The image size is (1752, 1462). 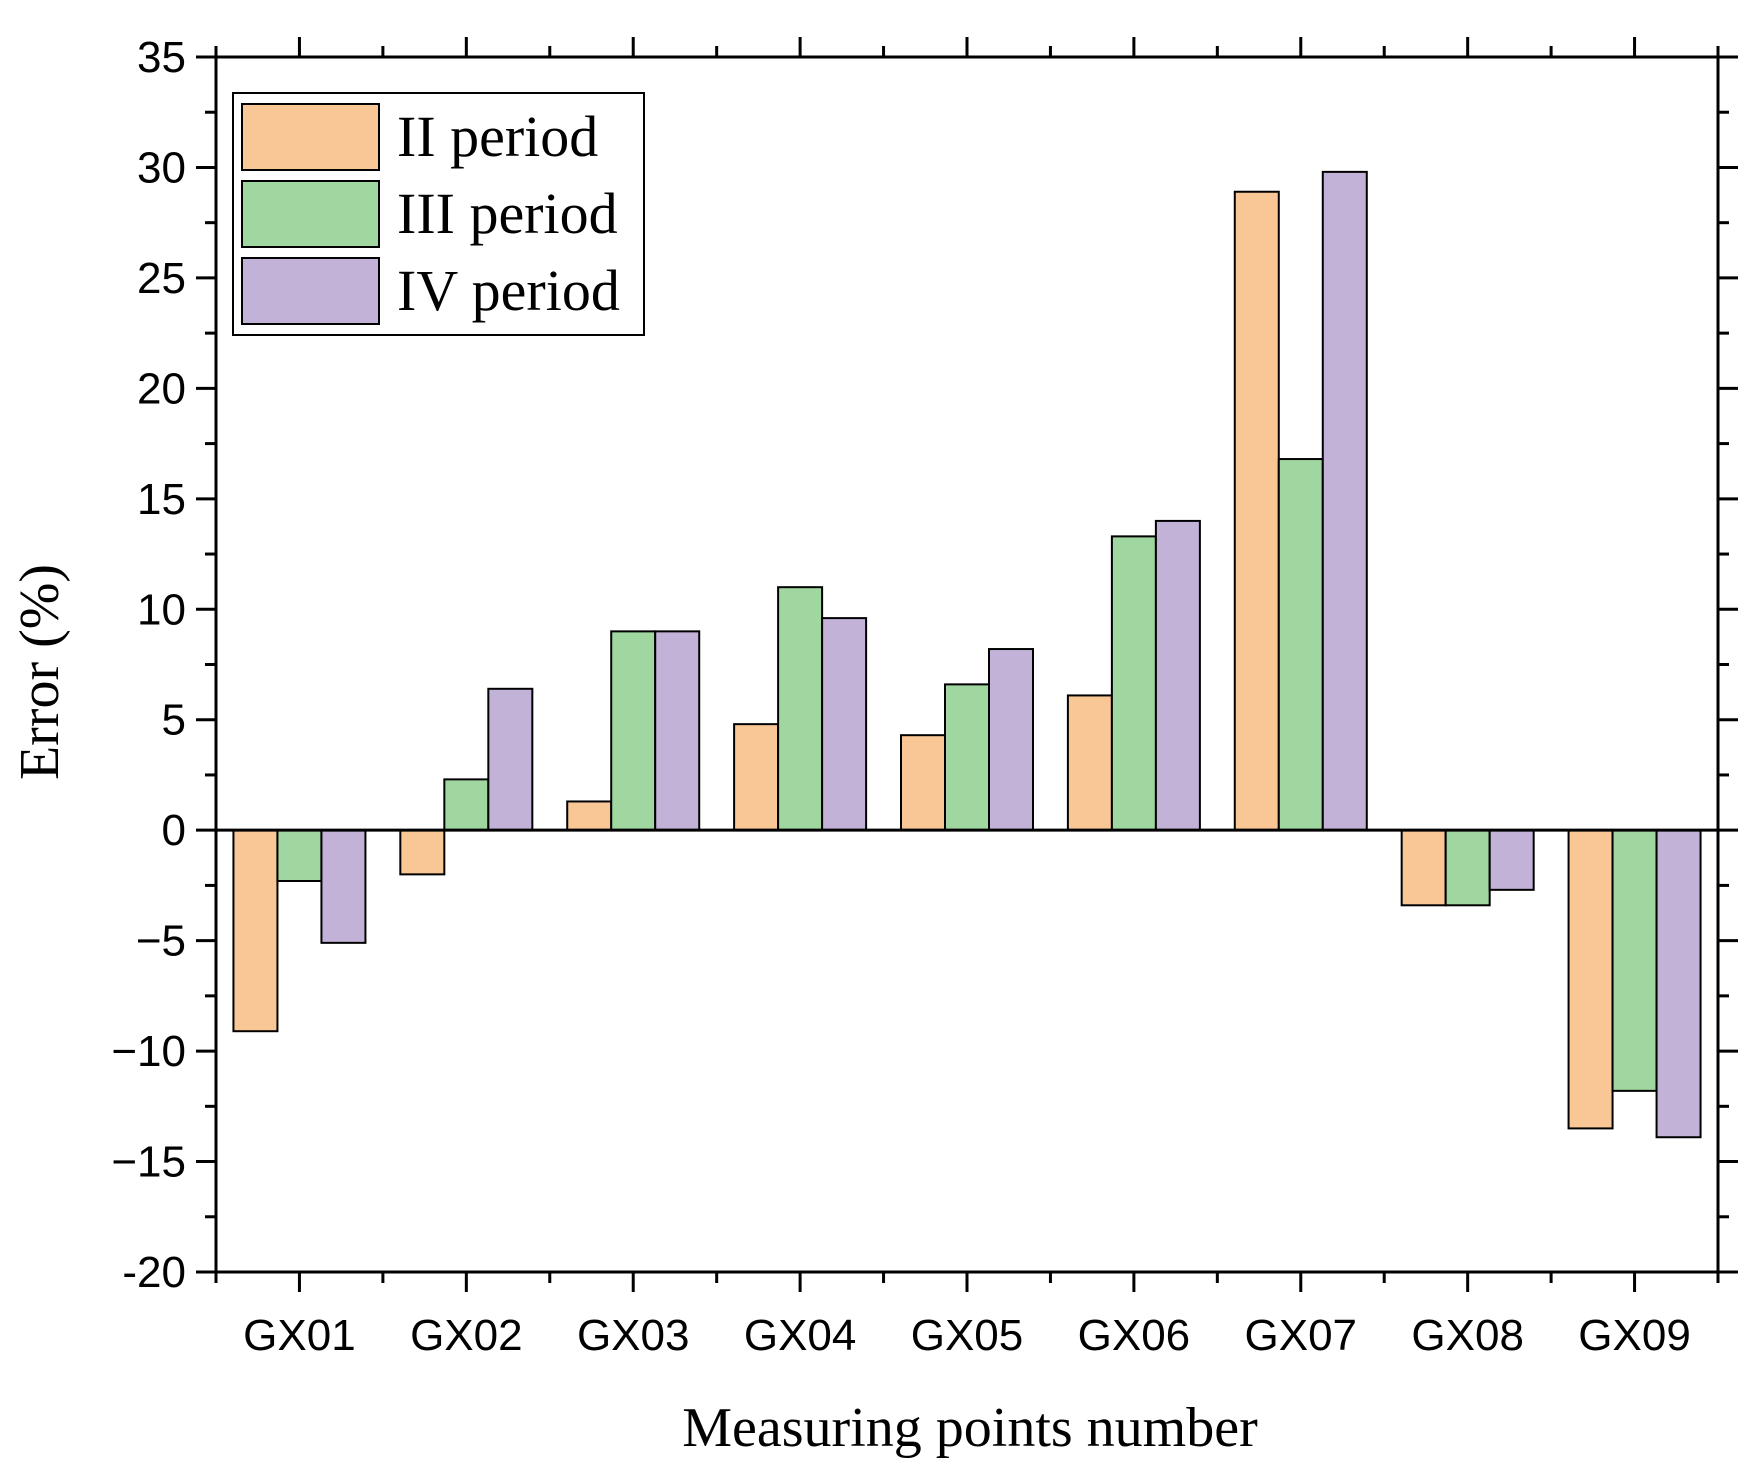 What do you see at coordinates (174, 830) in the screenshot?
I see `y-tick-label: 0` at bounding box center [174, 830].